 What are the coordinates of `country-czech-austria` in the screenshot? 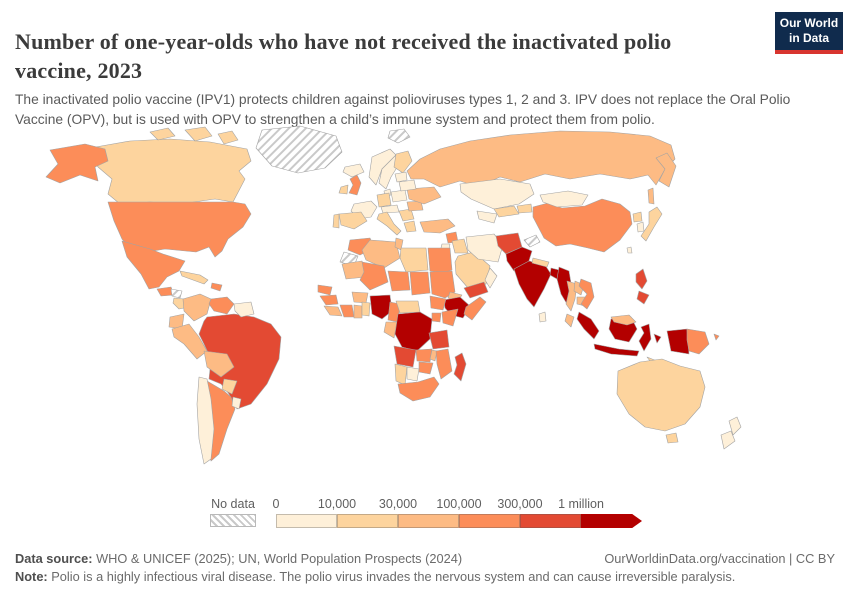 It's located at (390, 209).